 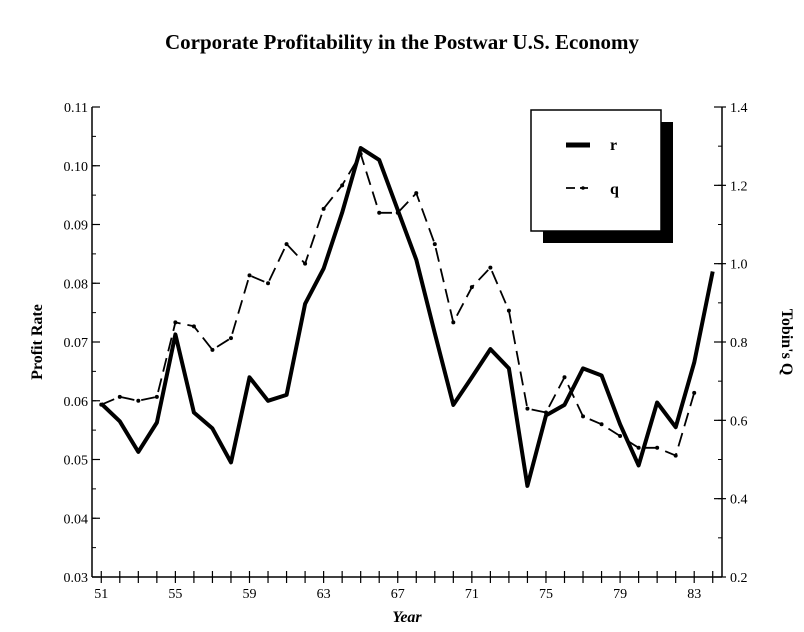 What do you see at coordinates (739, 421) in the screenshot?
I see `y-right-tick-label: 0.6` at bounding box center [739, 421].